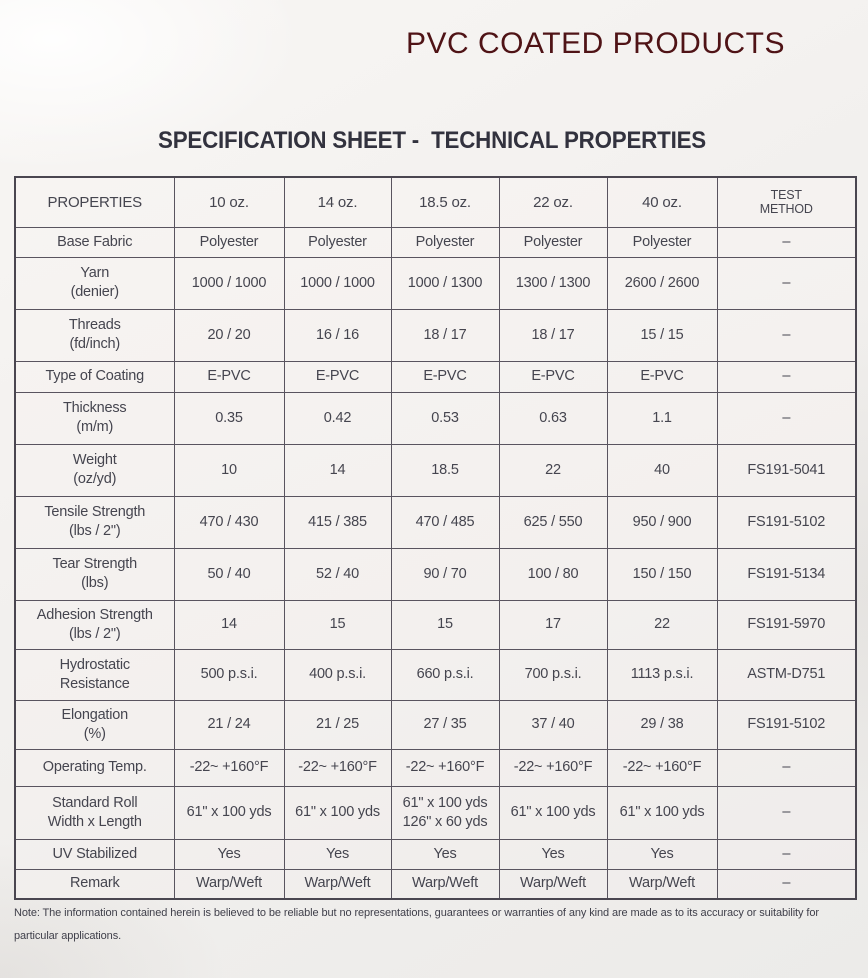  Describe the element at coordinates (445, 470) in the screenshot. I see `cell-value: 18.5` at that location.